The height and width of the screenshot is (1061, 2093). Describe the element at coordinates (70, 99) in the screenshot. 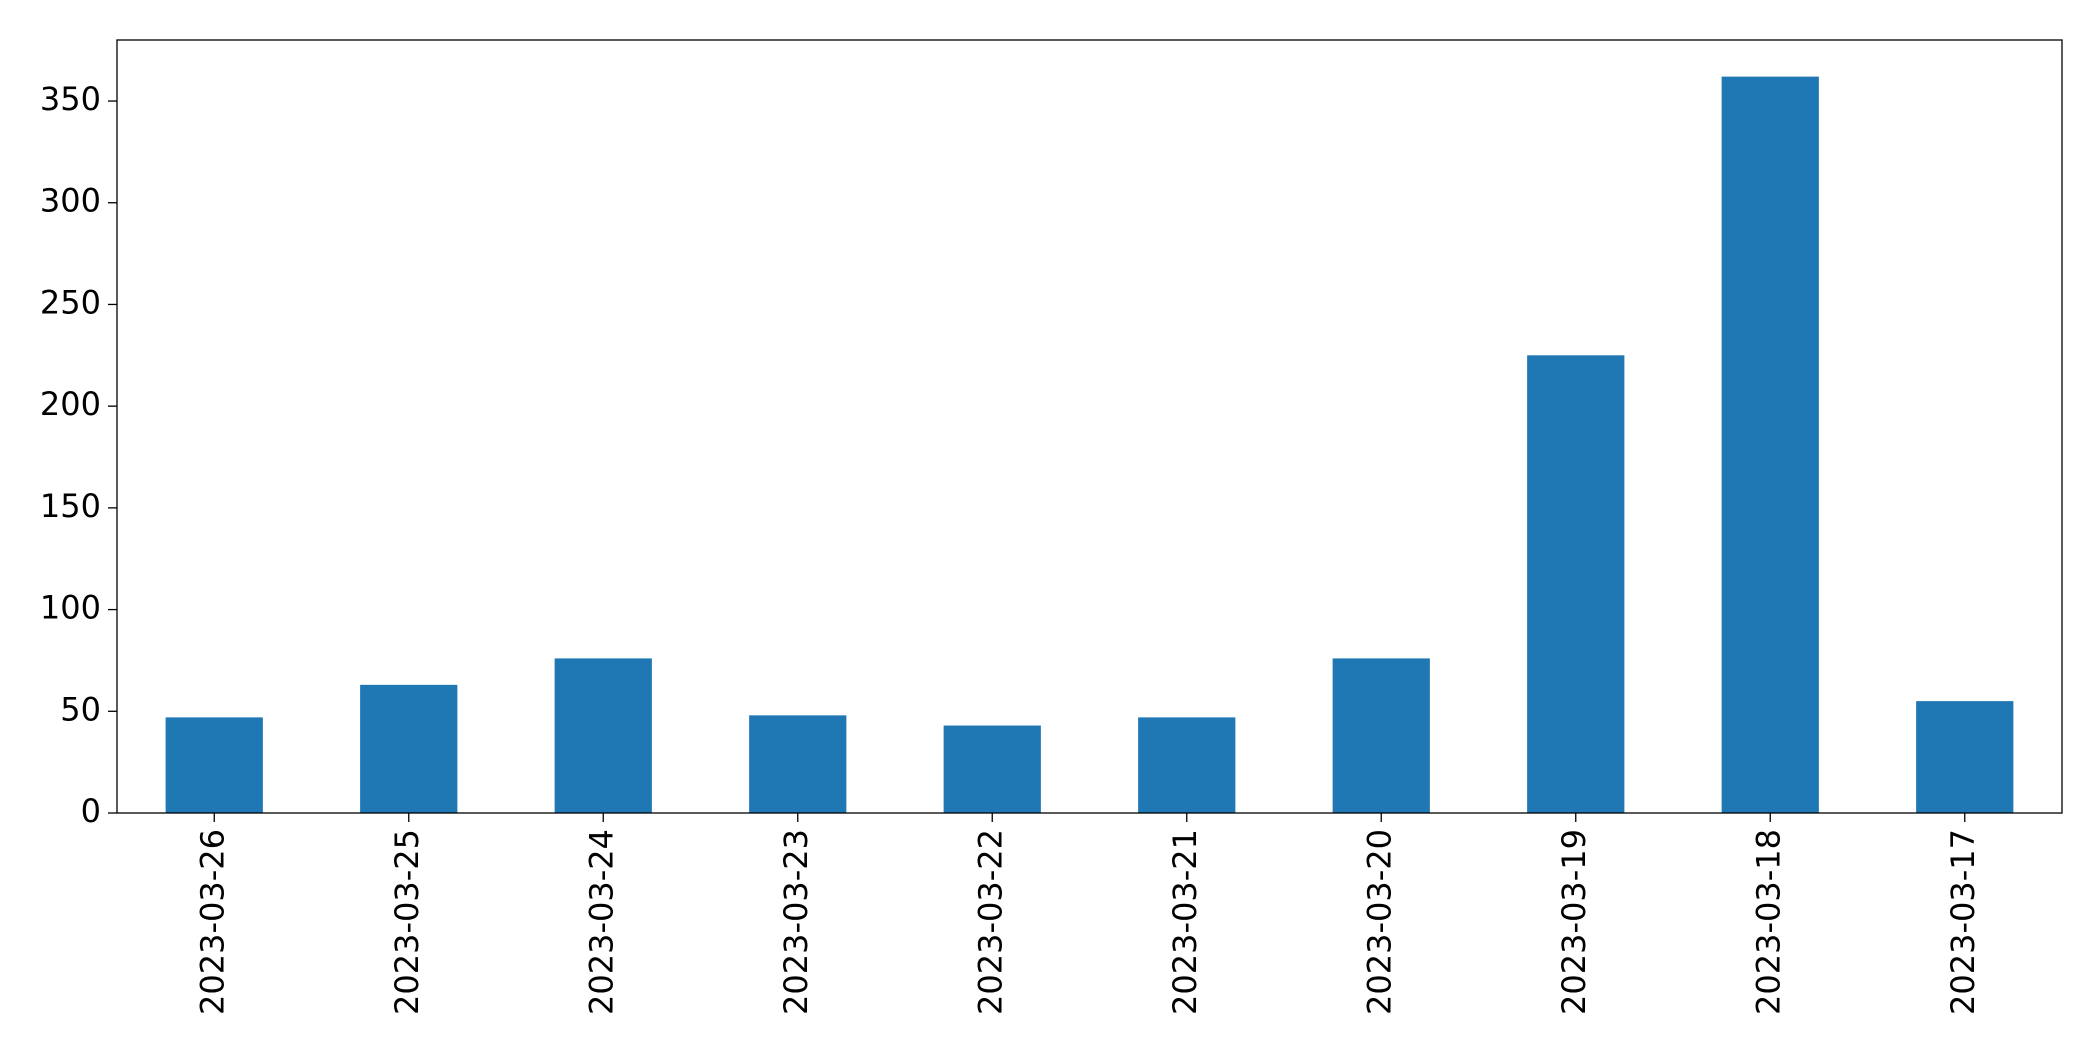

I see `y-tick-label: 350` at that location.